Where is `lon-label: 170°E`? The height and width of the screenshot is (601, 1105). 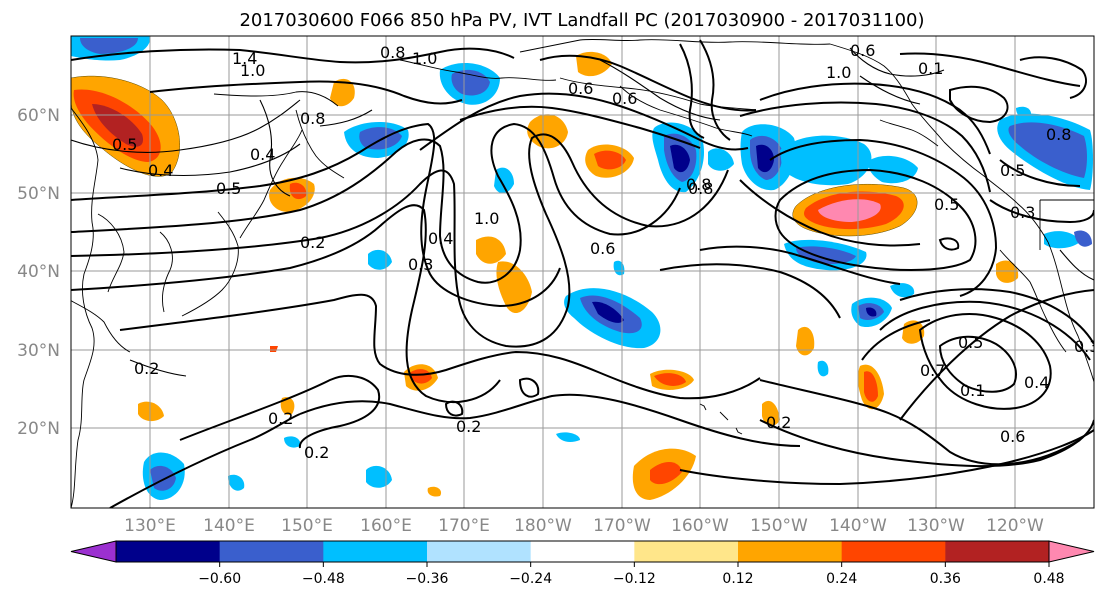 lon-label: 170°E is located at coordinates (464, 526).